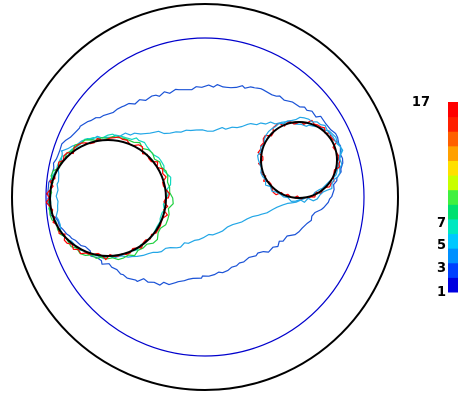  Describe the element at coordinates (421, 102) in the screenshot. I see `colorbar-tick-17: 17` at that location.